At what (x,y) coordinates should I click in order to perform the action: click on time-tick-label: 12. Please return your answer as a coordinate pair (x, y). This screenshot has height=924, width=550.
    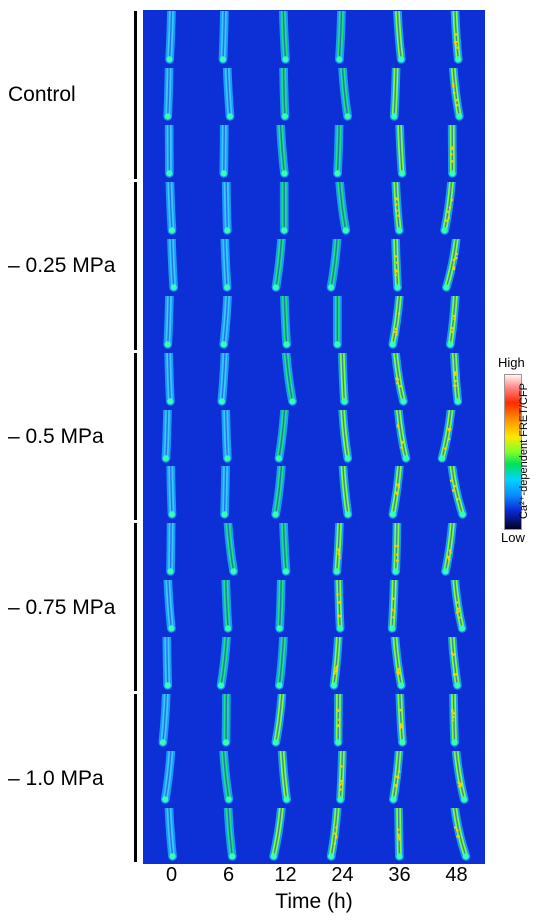
    Looking at the image, I should click on (285, 875).